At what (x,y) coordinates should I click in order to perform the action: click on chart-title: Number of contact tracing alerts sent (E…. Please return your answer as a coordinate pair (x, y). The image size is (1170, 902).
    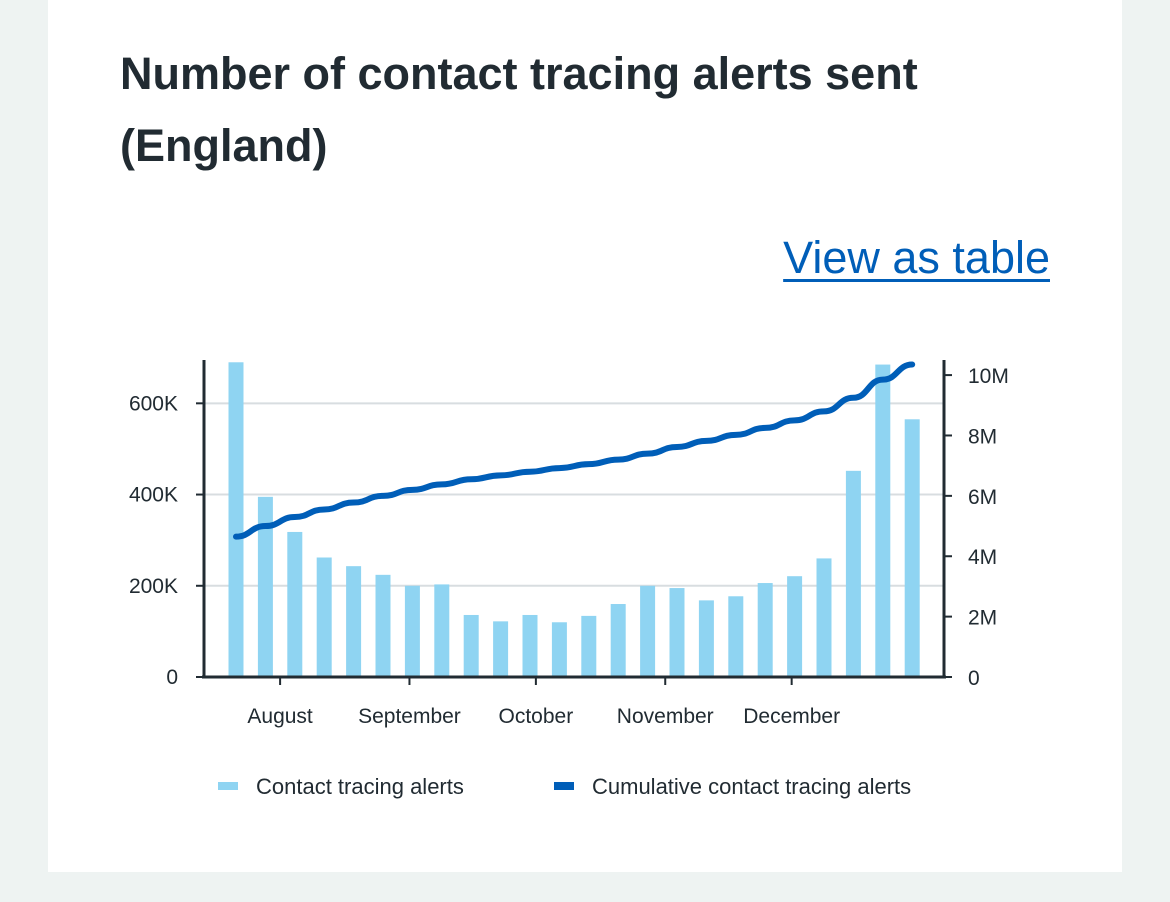
    Looking at the image, I should click on (519, 109).